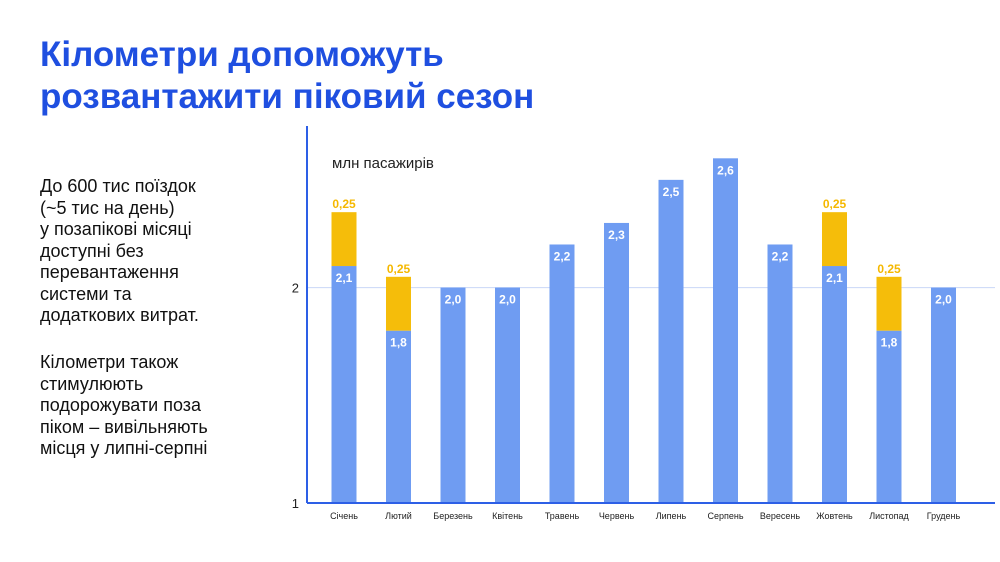  Describe the element at coordinates (383, 163) in the screenshot. I see `unit-label: млн пасажирів` at that location.